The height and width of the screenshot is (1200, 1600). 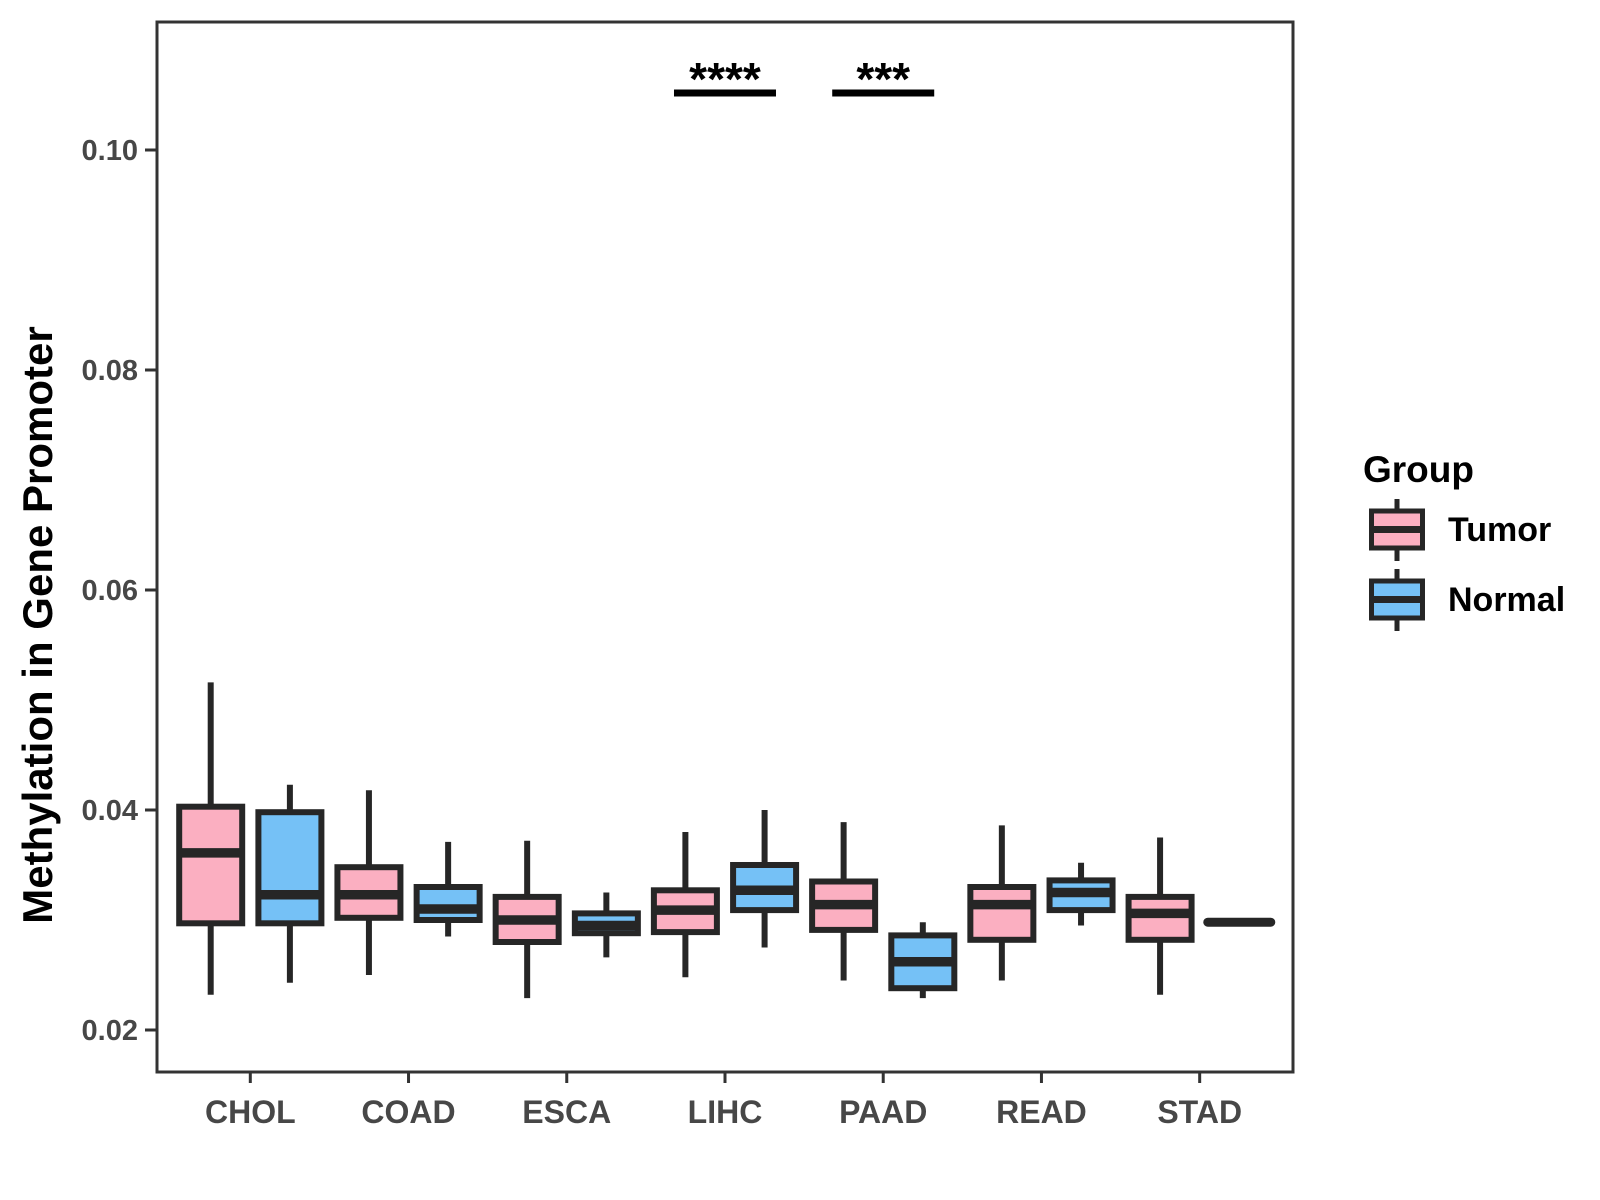 What do you see at coordinates (1002, 913) in the screenshot?
I see `box-READ-Tumor` at bounding box center [1002, 913].